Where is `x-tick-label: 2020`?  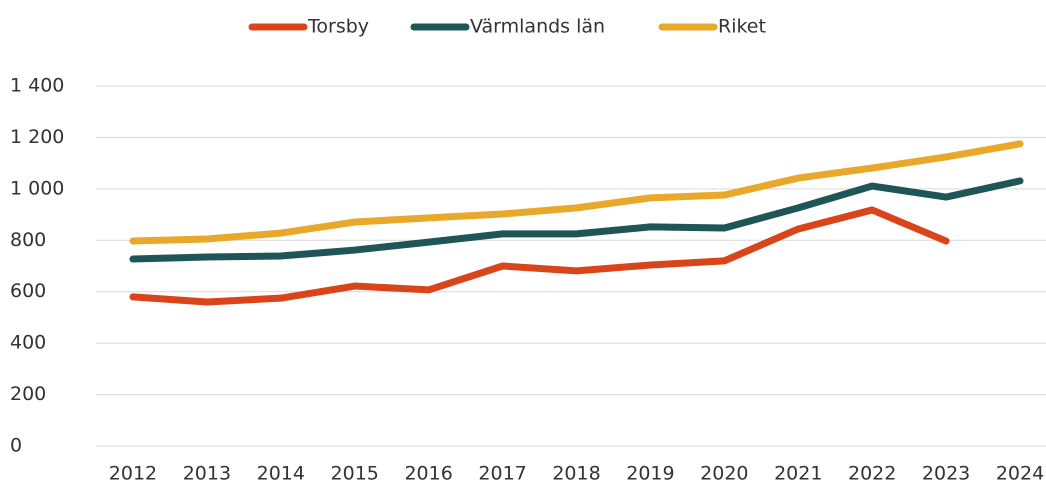 x-tick-label: 2020 is located at coordinates (724, 474).